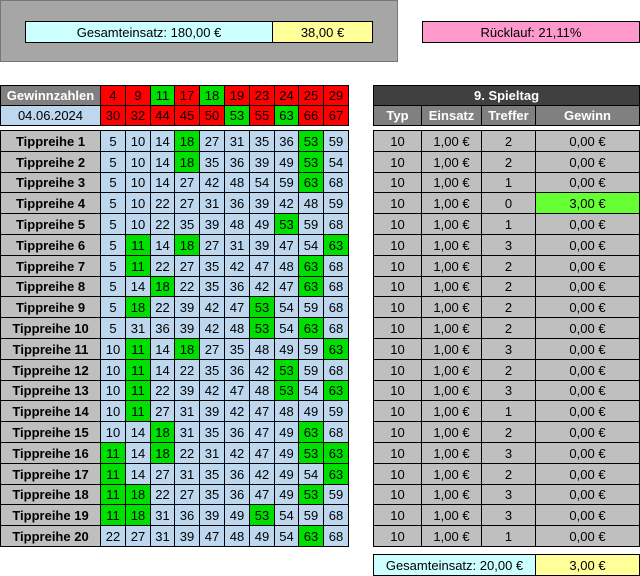 The height and width of the screenshot is (576, 640). What do you see at coordinates (311, 95) in the screenshot?
I see `winning-number: 25` at bounding box center [311, 95].